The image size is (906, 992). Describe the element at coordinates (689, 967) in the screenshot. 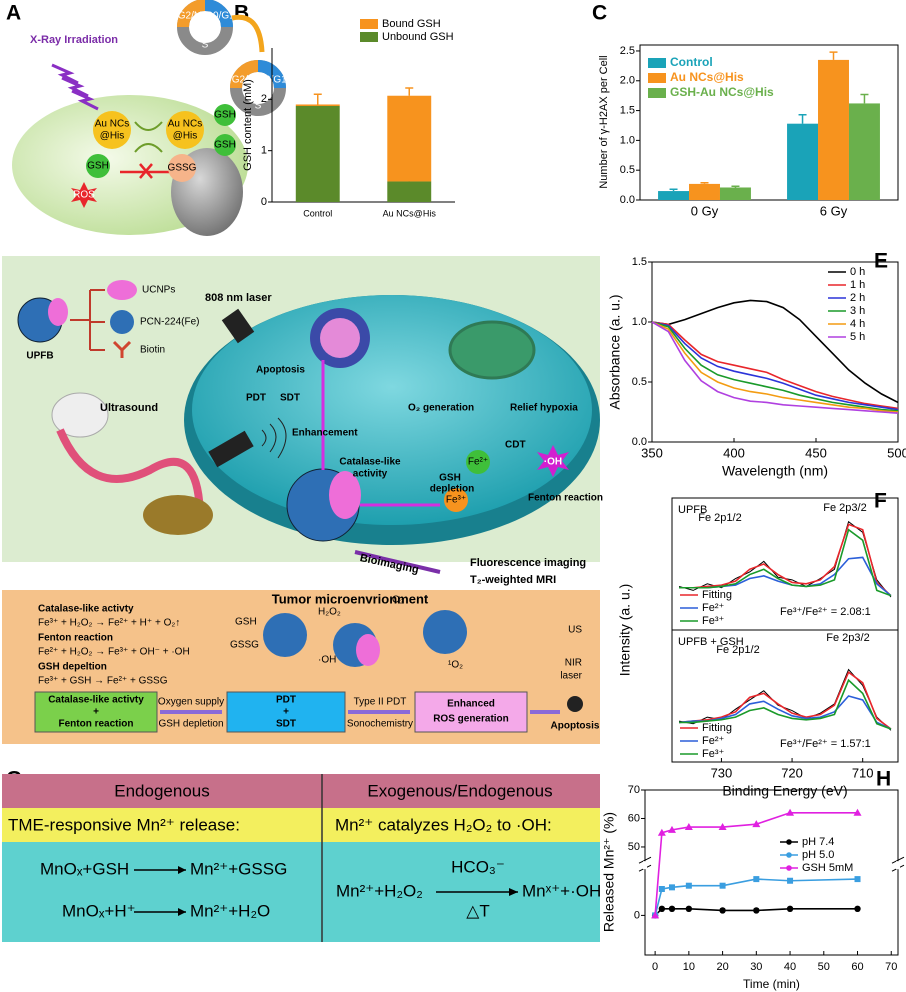

I see `x-tick-label: 10` at that location.